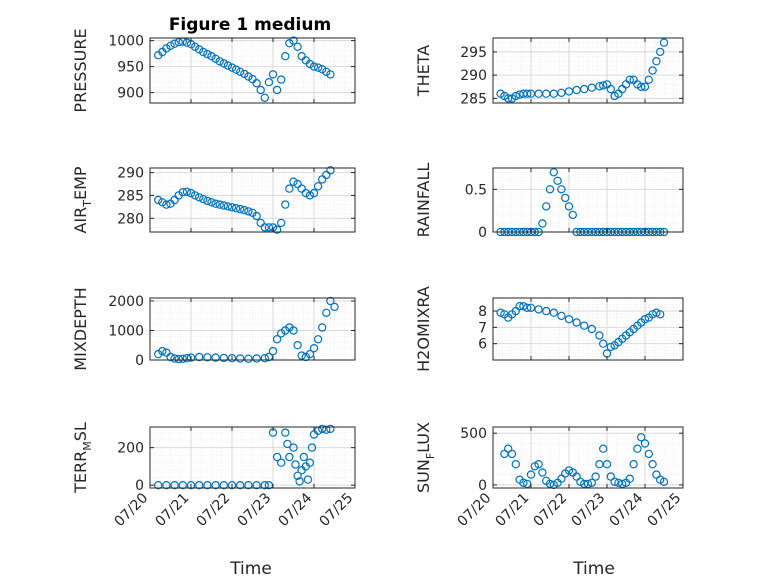 This screenshot has height=583, width=778. Describe the element at coordinates (473, 434) in the screenshot. I see `y-tick-label: 500` at that location.